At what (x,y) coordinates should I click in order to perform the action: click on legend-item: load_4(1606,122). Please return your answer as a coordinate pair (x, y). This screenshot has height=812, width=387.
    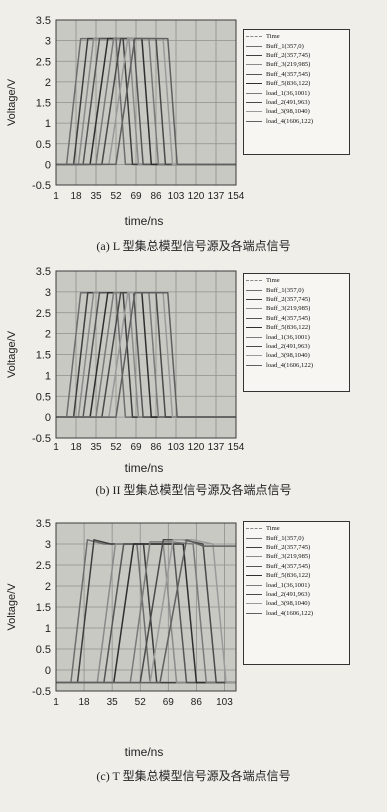
    Looking at the image, I should click on (296, 365).